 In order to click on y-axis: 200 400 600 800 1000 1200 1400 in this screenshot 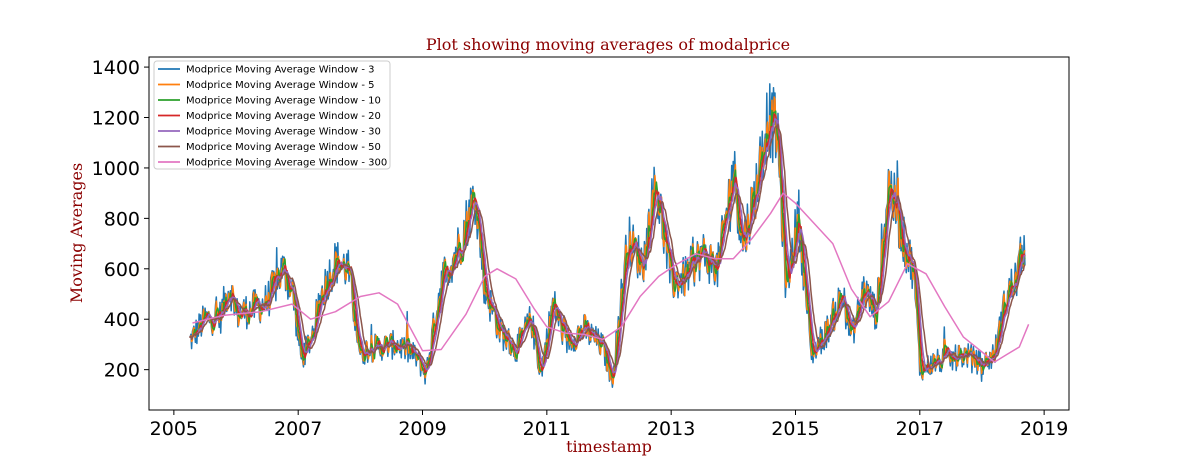, I will do `click(120, 219)`.